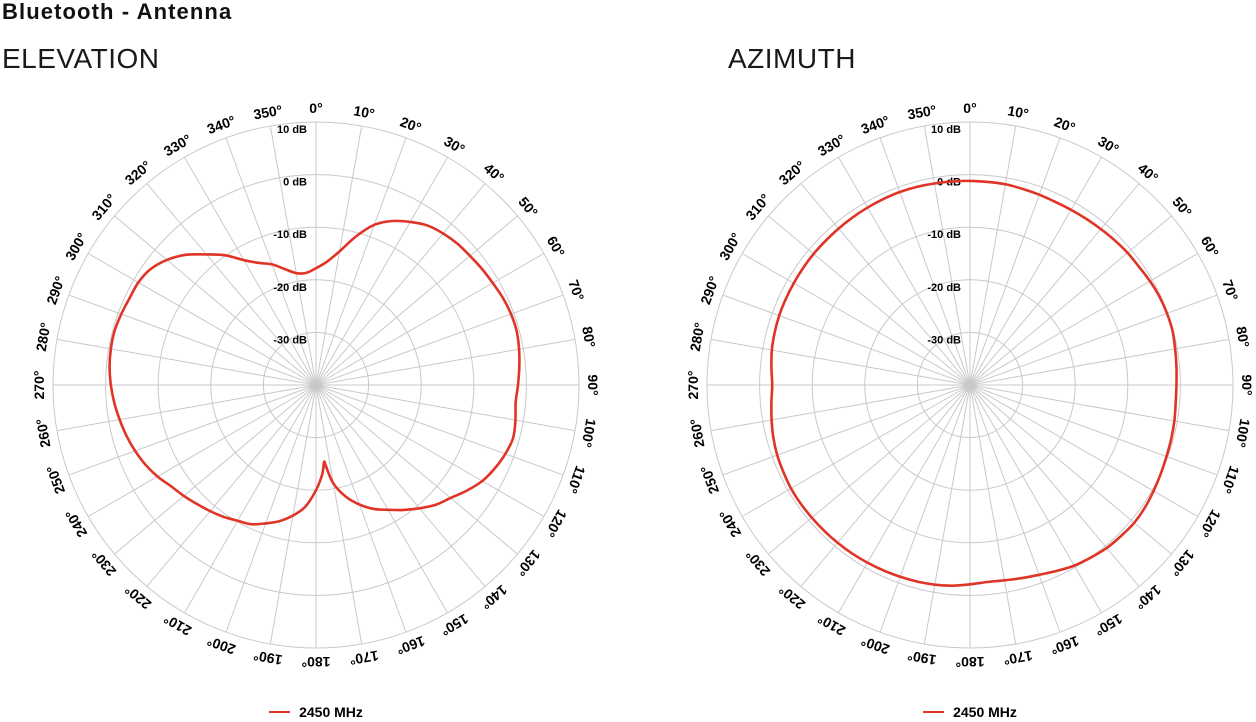 This screenshot has height=722, width=1256. Describe the element at coordinates (364, 111) in the screenshot. I see `angle-tick-label: 10°` at that location.